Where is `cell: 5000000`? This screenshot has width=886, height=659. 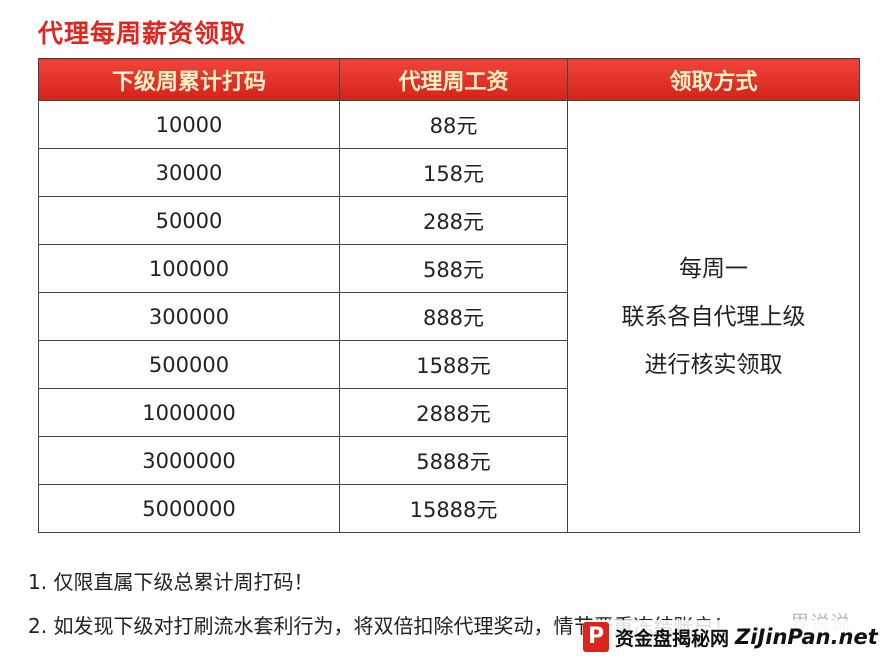 cell: 5000000 is located at coordinates (189, 508).